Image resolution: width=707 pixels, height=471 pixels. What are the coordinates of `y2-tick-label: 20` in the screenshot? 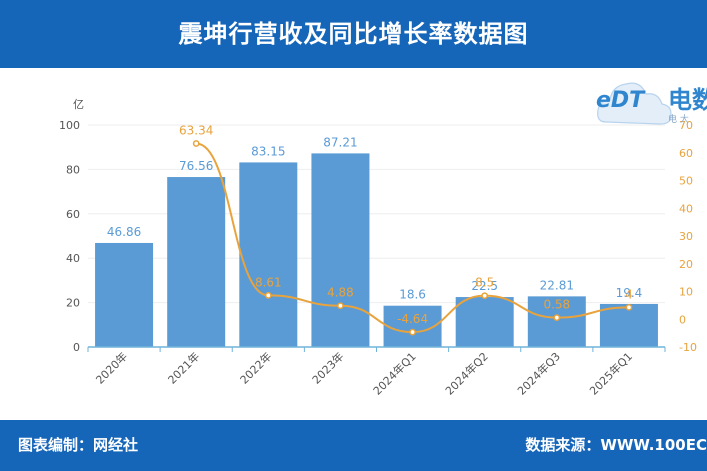 It's located at (686, 264).